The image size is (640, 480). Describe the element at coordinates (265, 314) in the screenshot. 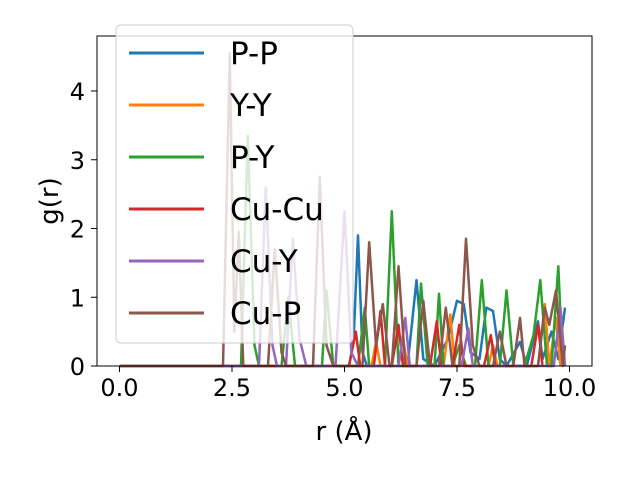

I see `legend-label-cu-p: Cu-P` at that location.